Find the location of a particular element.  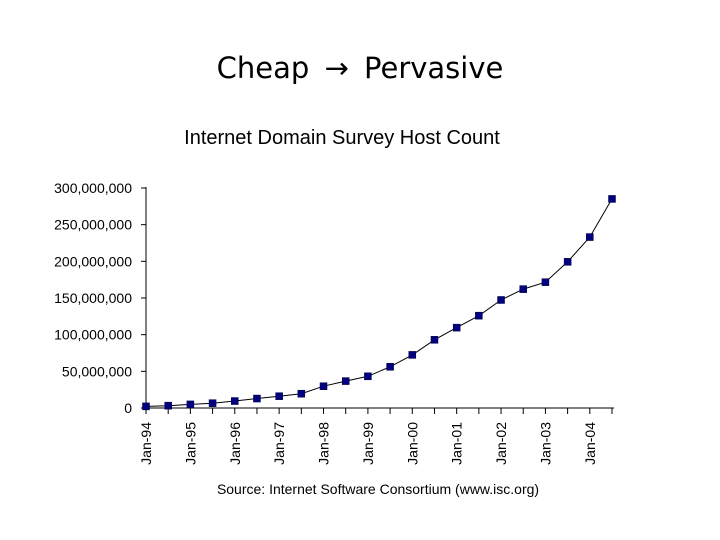

y-tick-label: 50,000,000 is located at coordinates (97, 371).